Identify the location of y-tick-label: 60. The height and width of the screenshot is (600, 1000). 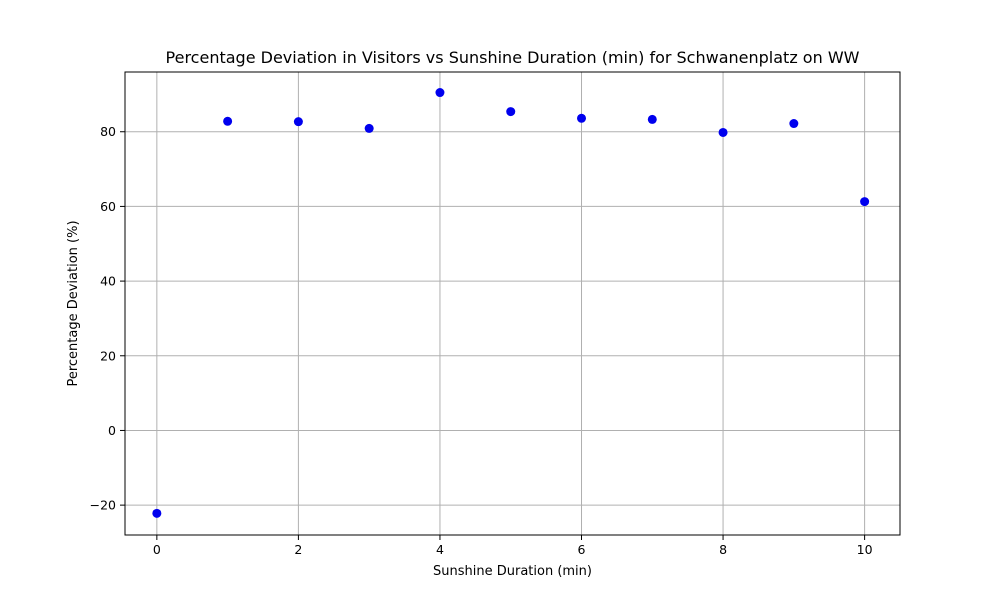
(108, 206).